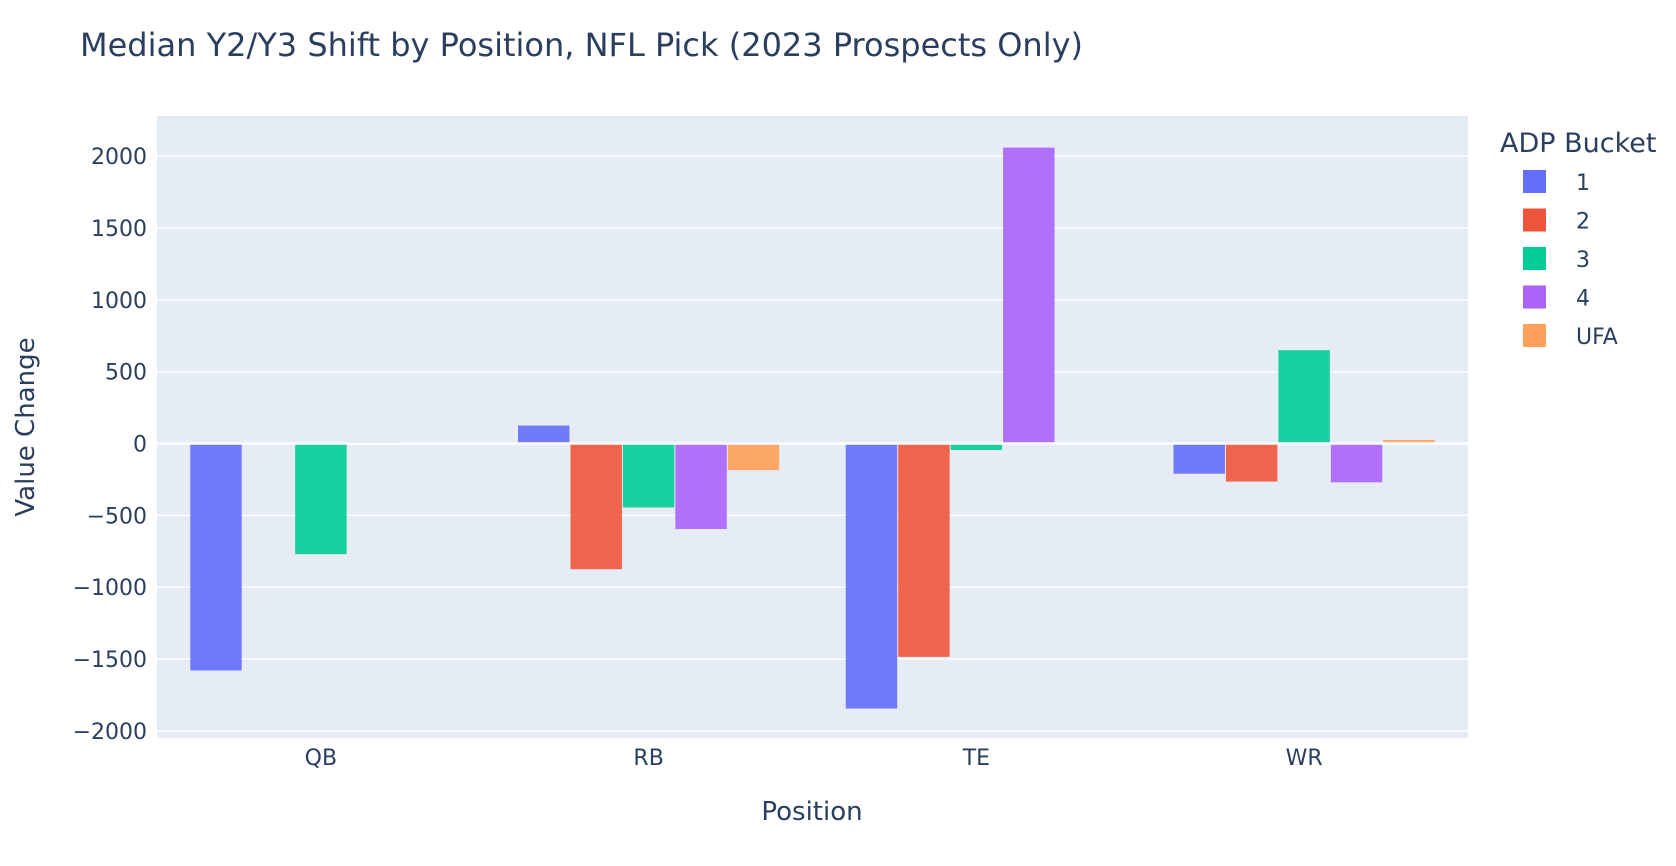 The height and width of the screenshot is (866, 1676). What do you see at coordinates (119, 157) in the screenshot?
I see `y-tick-label: 2000` at bounding box center [119, 157].